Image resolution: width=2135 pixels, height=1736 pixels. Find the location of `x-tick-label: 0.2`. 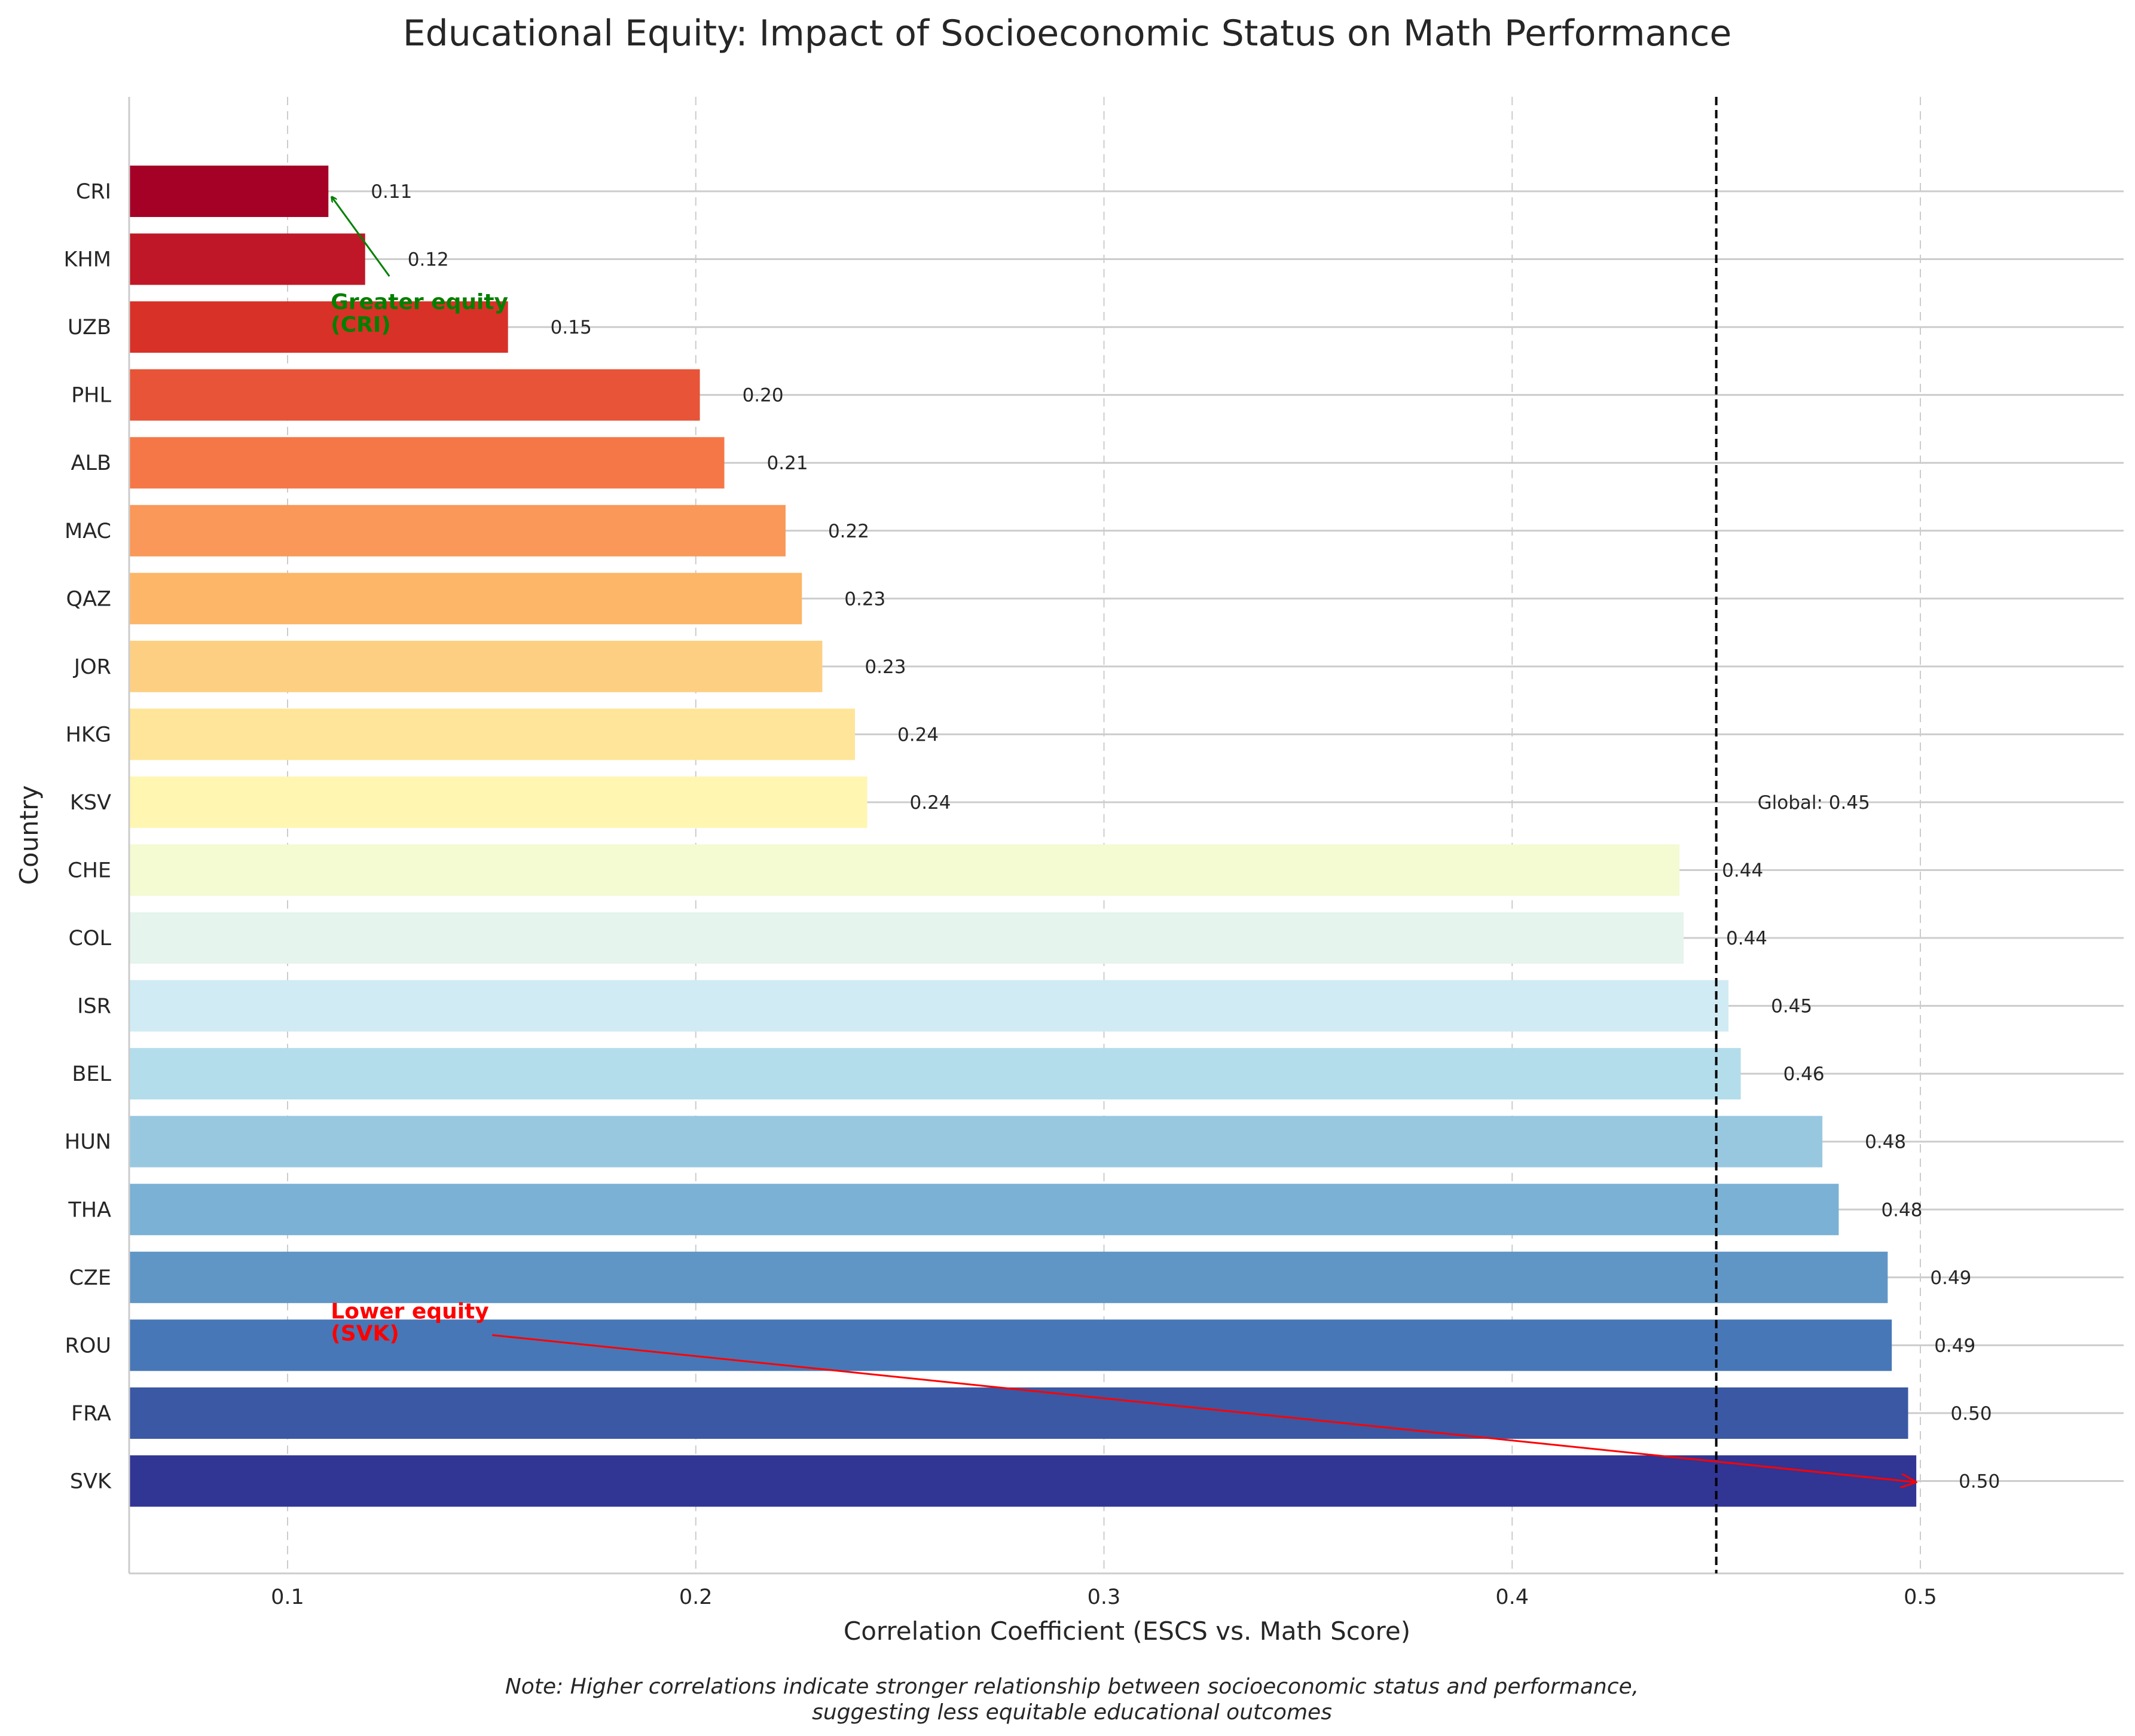

x-tick-label: 0.2 is located at coordinates (696, 1597).